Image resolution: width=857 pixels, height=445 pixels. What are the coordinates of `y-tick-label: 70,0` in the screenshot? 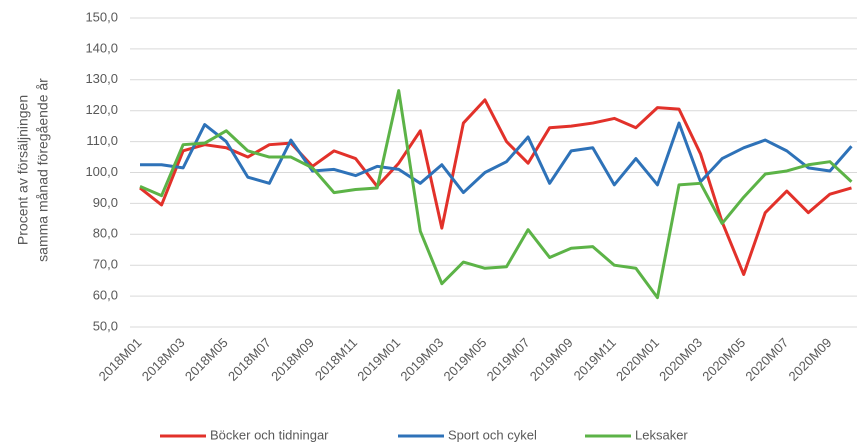 It's located at (105, 264).